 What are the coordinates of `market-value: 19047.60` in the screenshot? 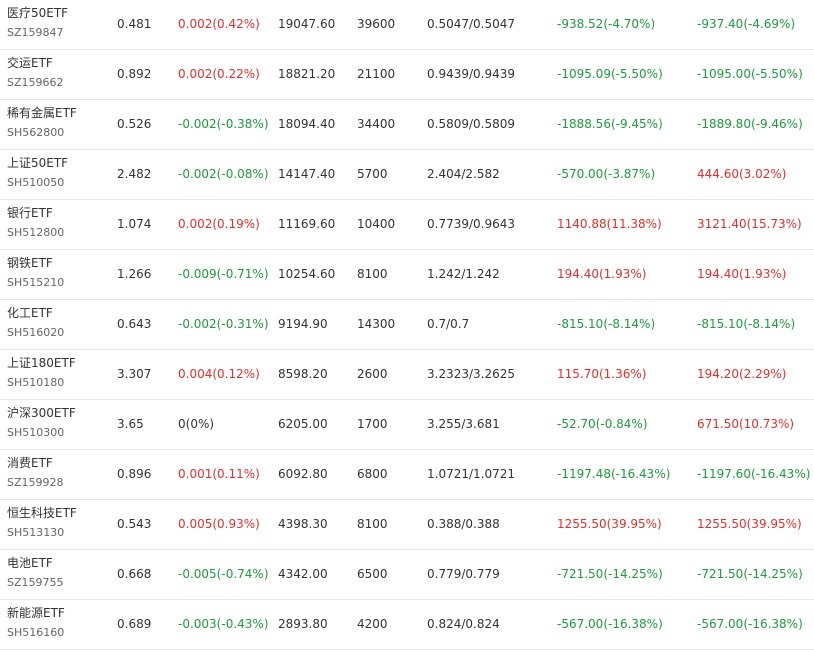 It's located at (307, 24).